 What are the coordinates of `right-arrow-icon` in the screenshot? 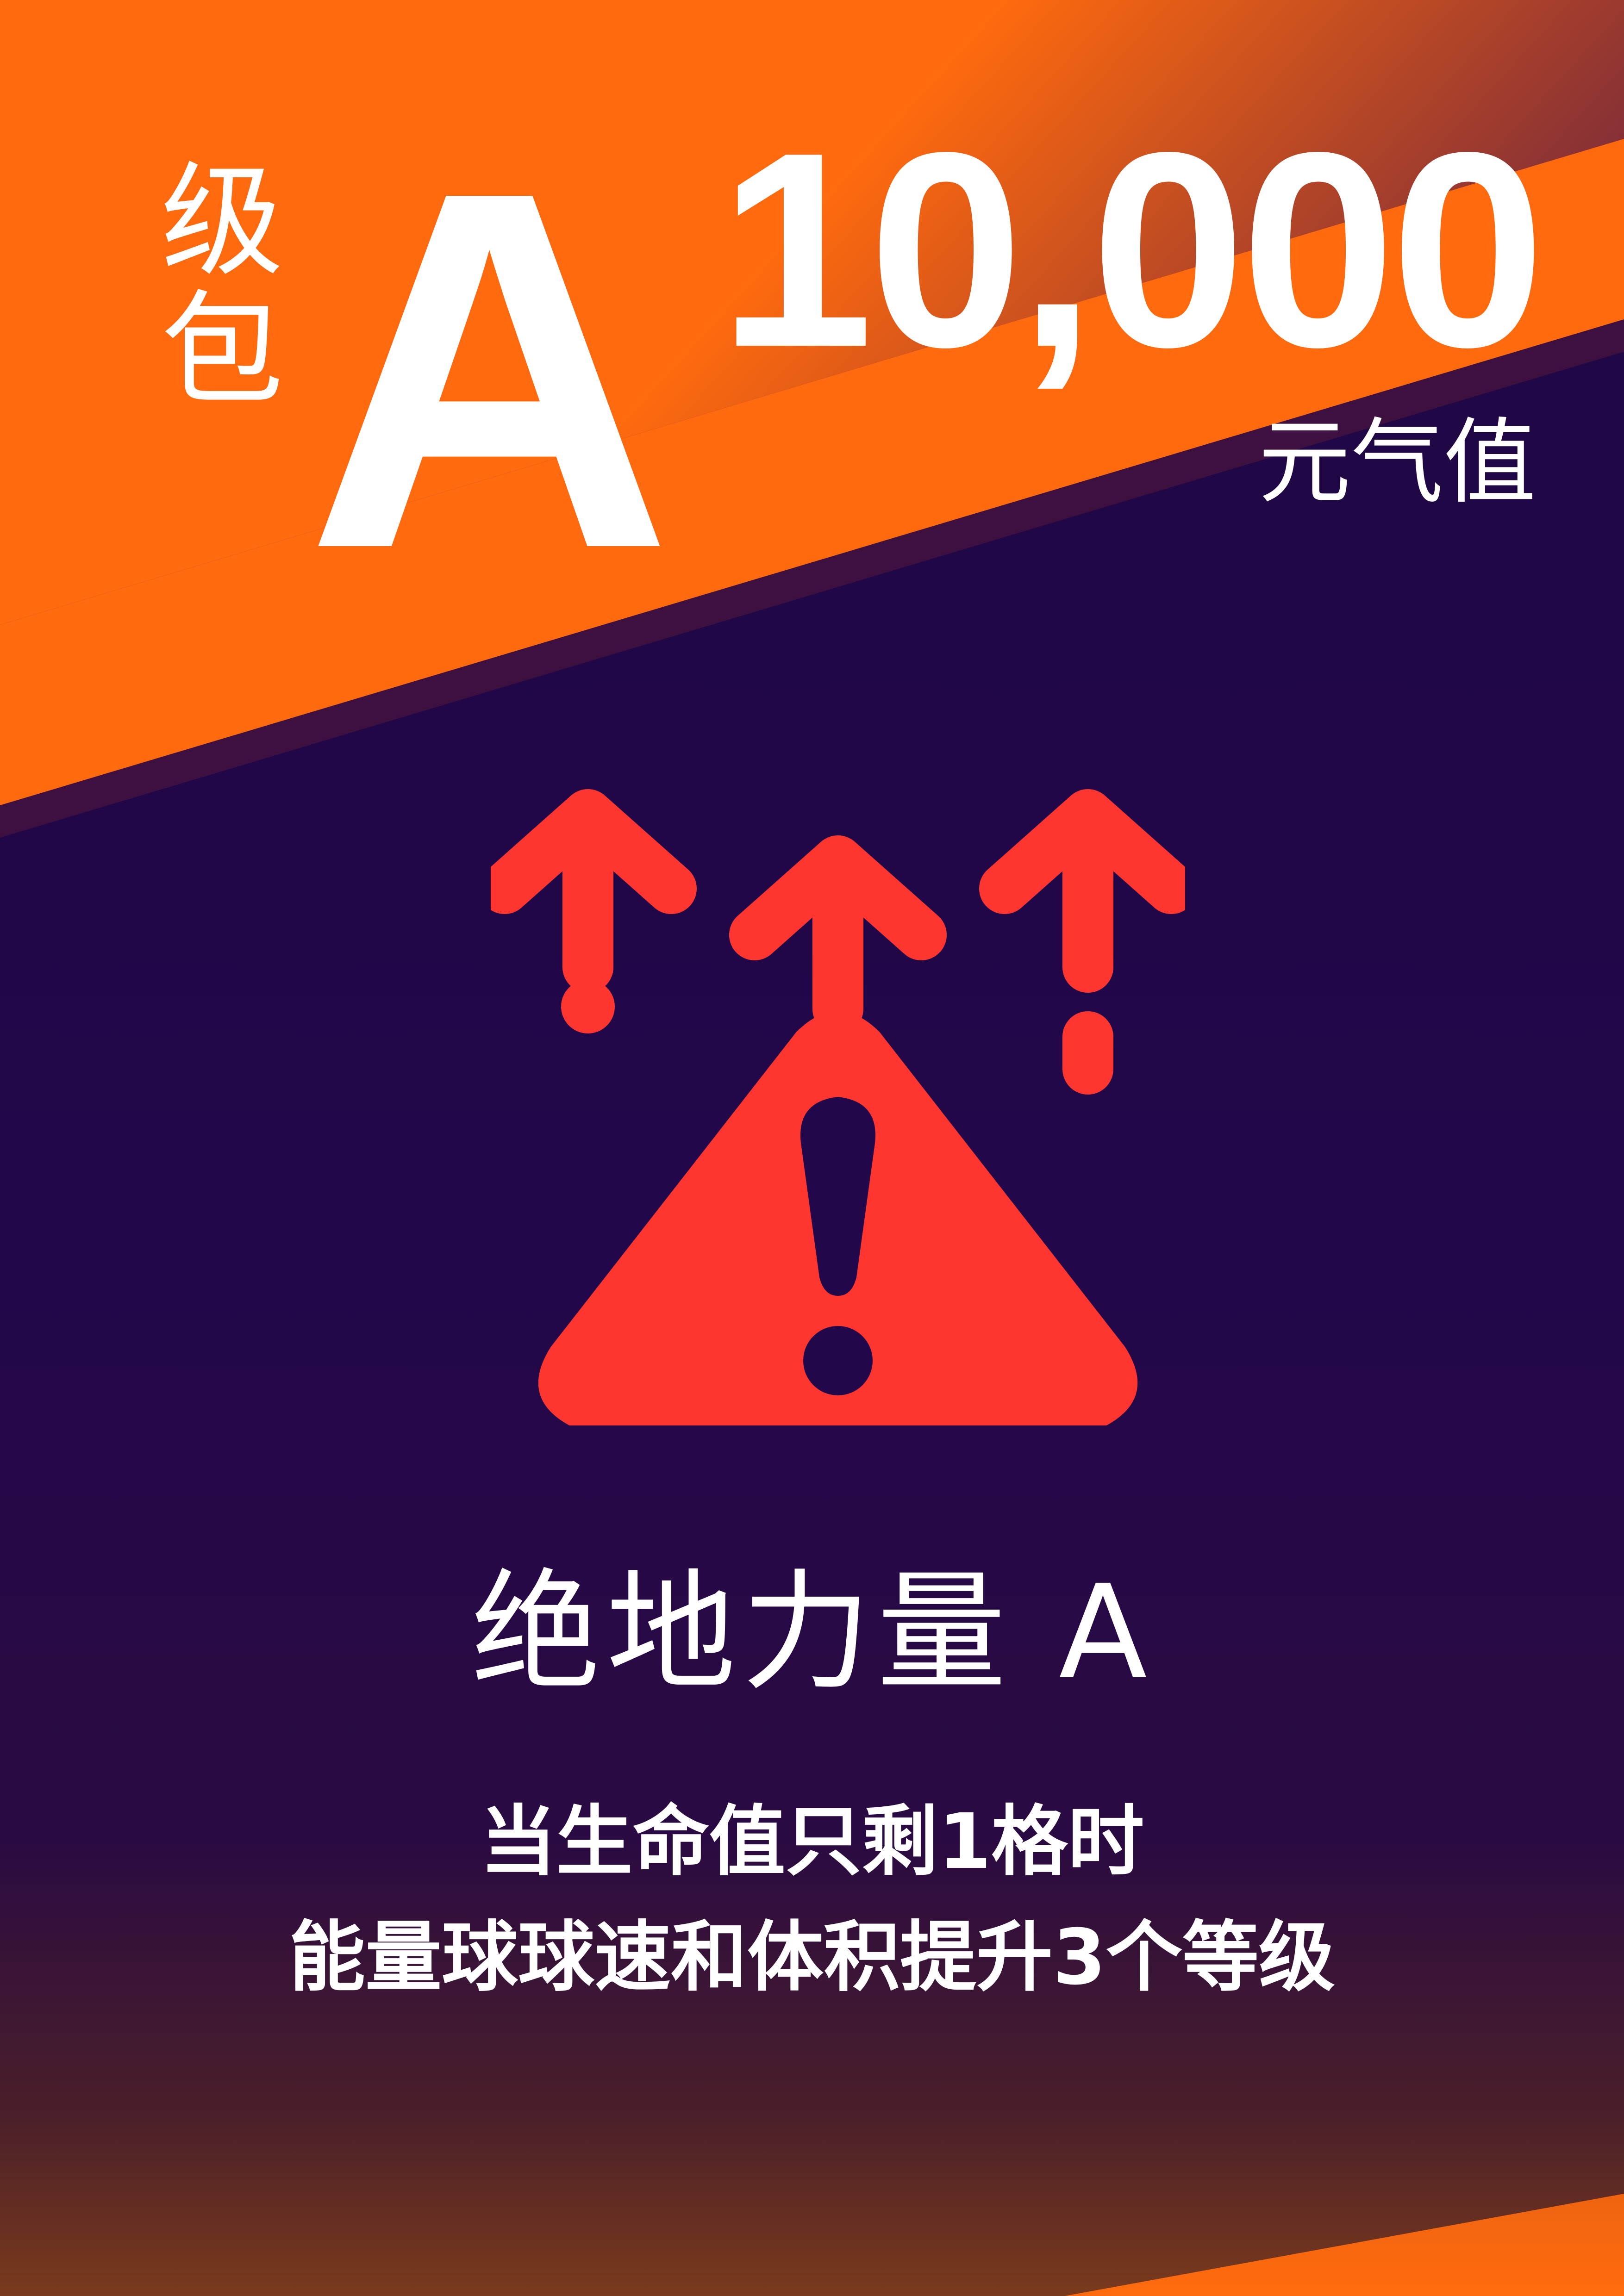 It's located at (1082, 942).